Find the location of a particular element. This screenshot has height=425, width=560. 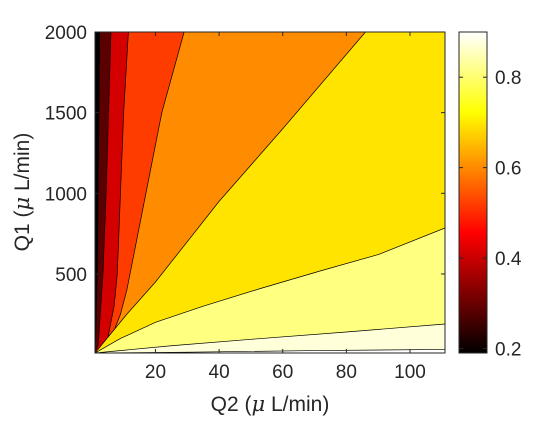

colorbar-ticks: 0.2 0.4 0.6 0.8 is located at coordinates (490, 214).